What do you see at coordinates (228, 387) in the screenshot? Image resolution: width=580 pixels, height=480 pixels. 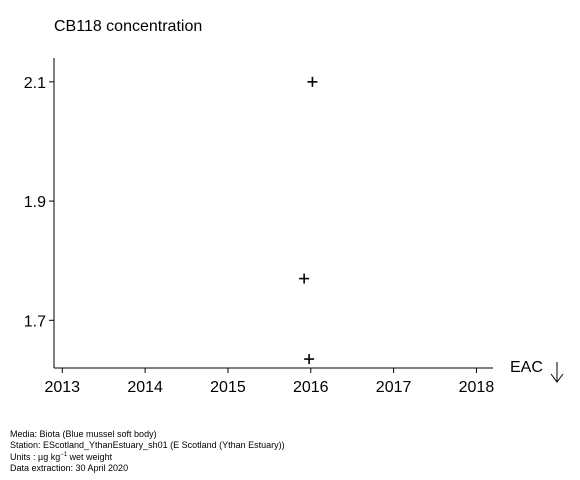 I see `x-tick-label: 2015` at bounding box center [228, 387].